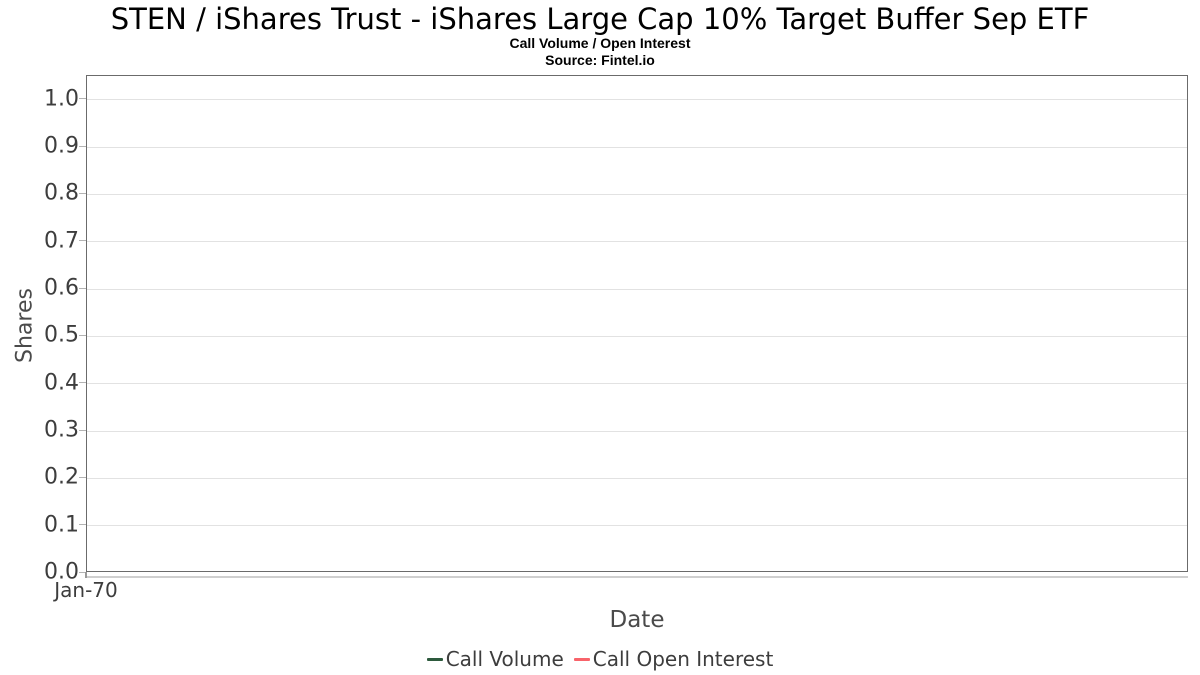  I want to click on x-tick-label: Jan-70, so click(86, 590).